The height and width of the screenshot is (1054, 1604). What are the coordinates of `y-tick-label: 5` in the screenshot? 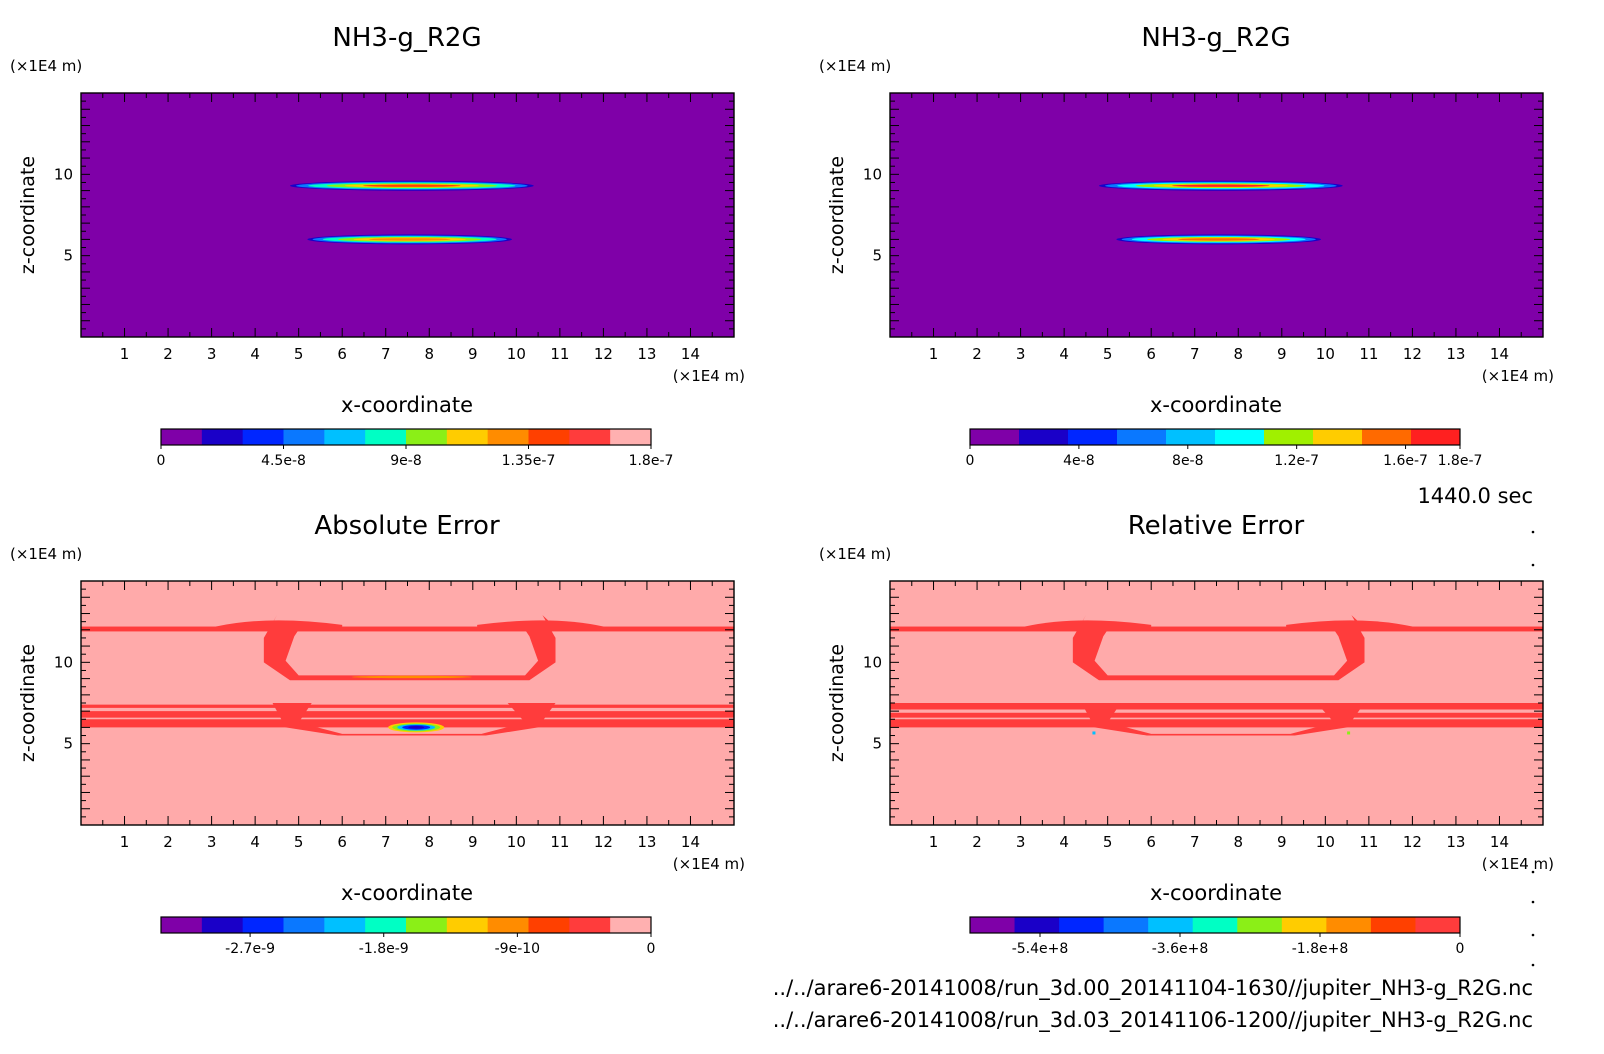 It's located at (877, 744).